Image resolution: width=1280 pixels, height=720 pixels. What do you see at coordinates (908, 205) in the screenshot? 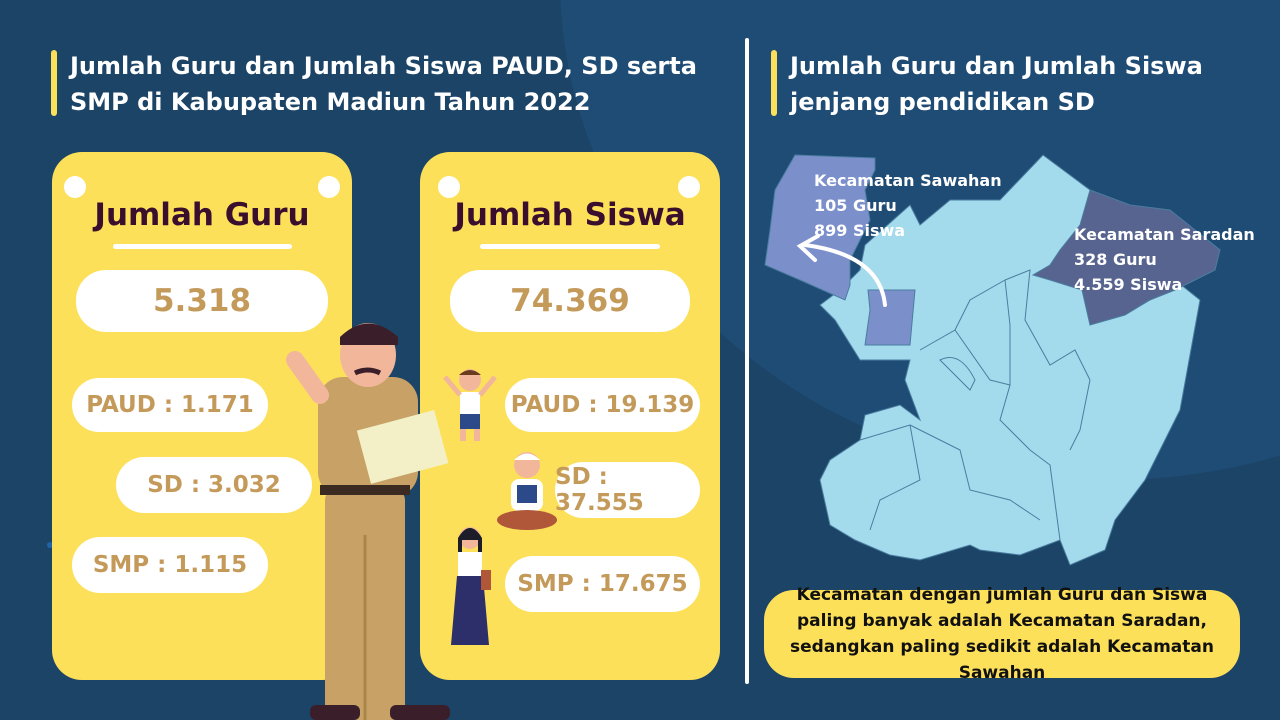
I see `sawahan-label: Kecamatan Sawahan 105 Guru 899 Siswa` at bounding box center [908, 205].